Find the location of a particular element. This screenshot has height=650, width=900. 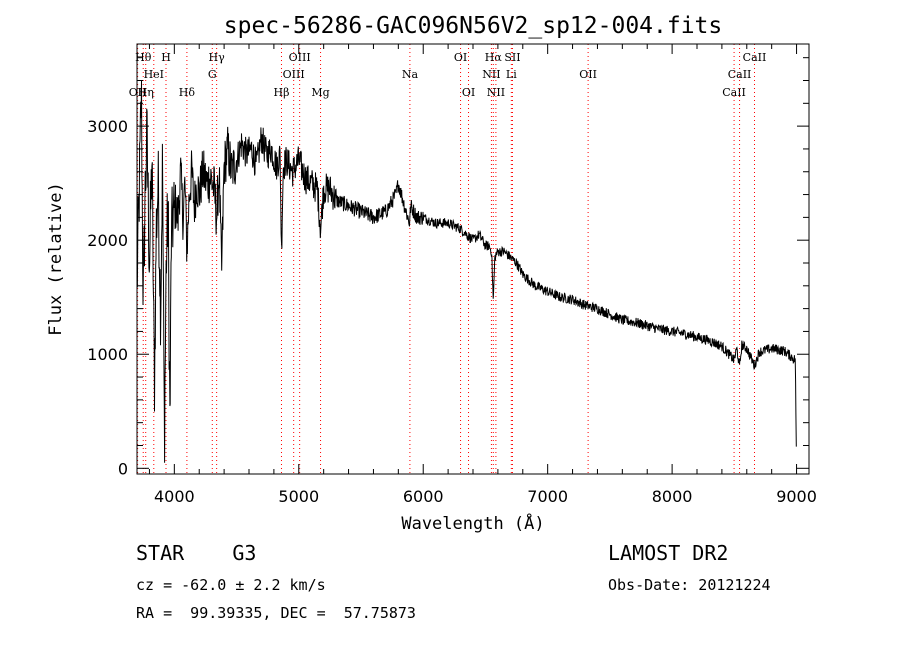

line-marker-label-1: Hθ is located at coordinates (143, 57).